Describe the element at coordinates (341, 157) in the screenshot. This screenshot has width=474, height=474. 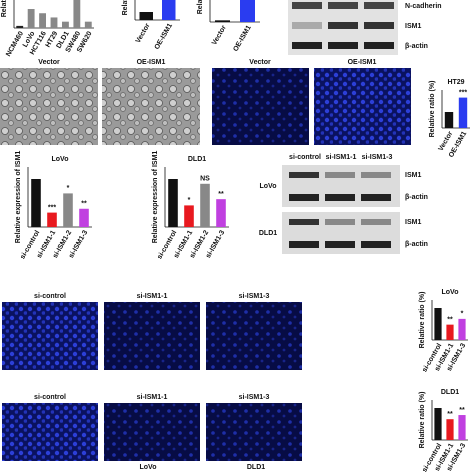
I see `blot-column: si-ISM1-1` at that location.